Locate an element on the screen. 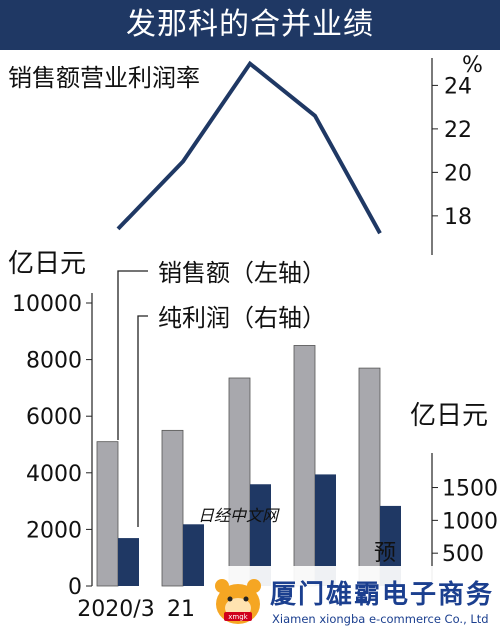 The width and height of the screenshot is (500, 634). profit-leader-line is located at coordinates (142, 421).